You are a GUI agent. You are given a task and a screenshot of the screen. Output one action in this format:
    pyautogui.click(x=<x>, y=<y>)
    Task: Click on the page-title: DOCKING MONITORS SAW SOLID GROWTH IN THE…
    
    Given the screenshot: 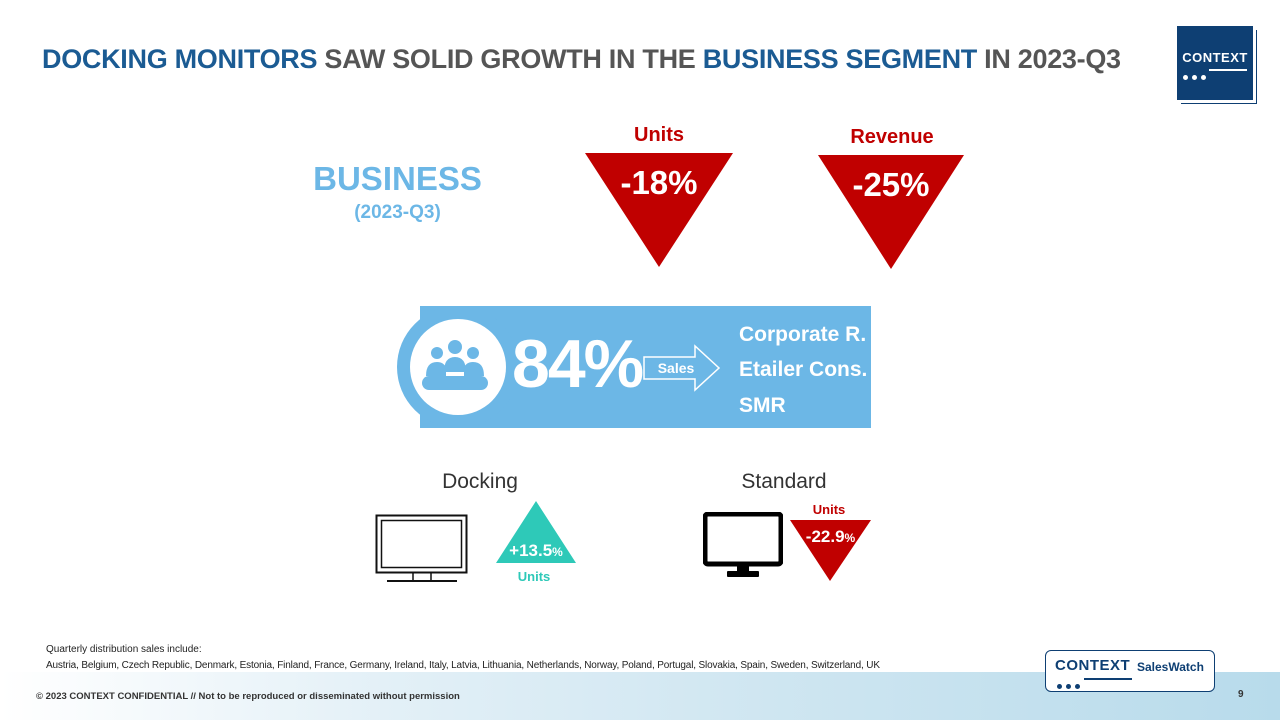 What is the action you would take?
    pyautogui.click(x=581, y=59)
    